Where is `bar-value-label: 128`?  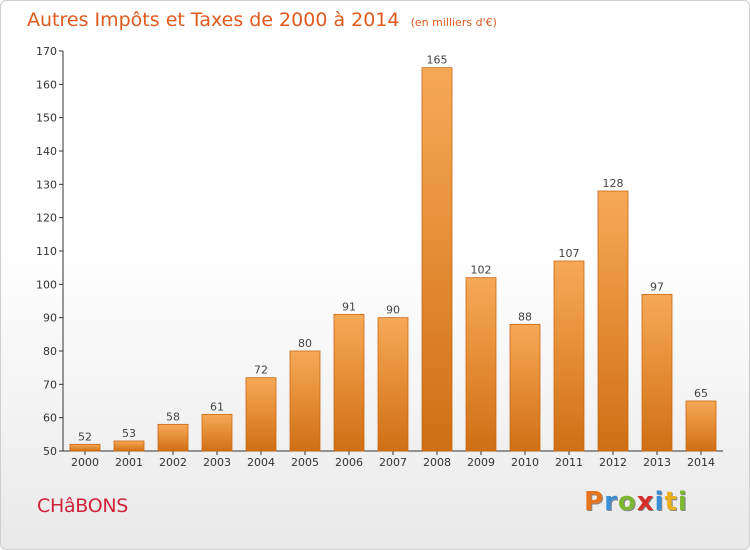 bar-value-label: 128 is located at coordinates (613, 183).